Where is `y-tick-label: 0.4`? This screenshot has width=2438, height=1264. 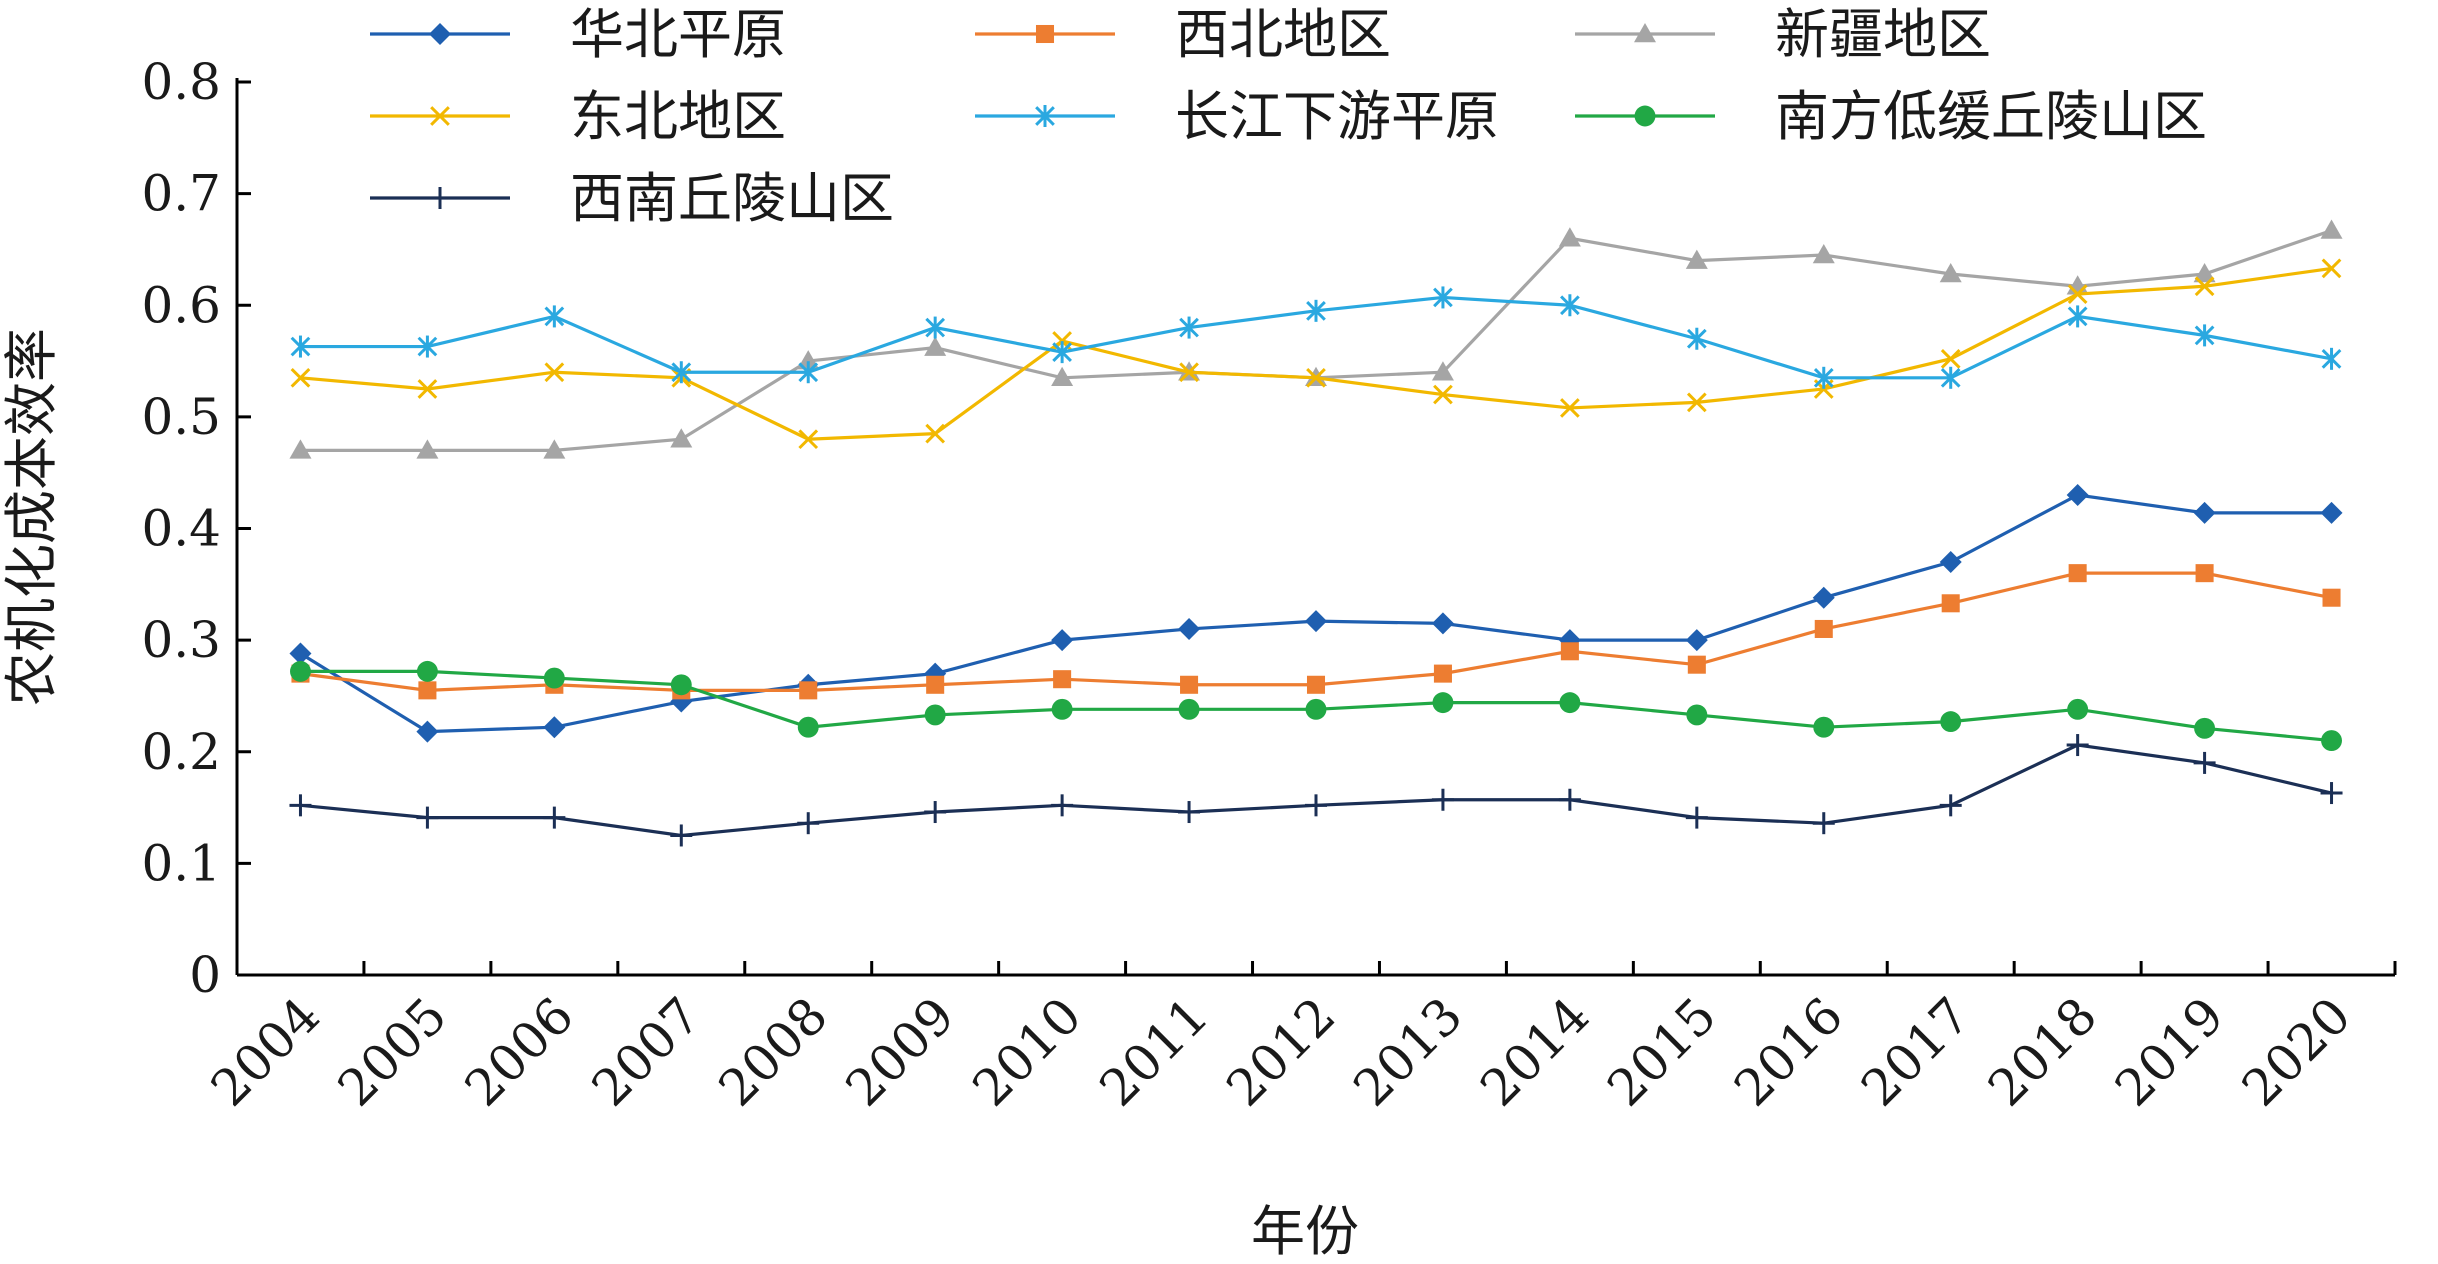 y-tick-label: 0.4 is located at coordinates (181, 529).